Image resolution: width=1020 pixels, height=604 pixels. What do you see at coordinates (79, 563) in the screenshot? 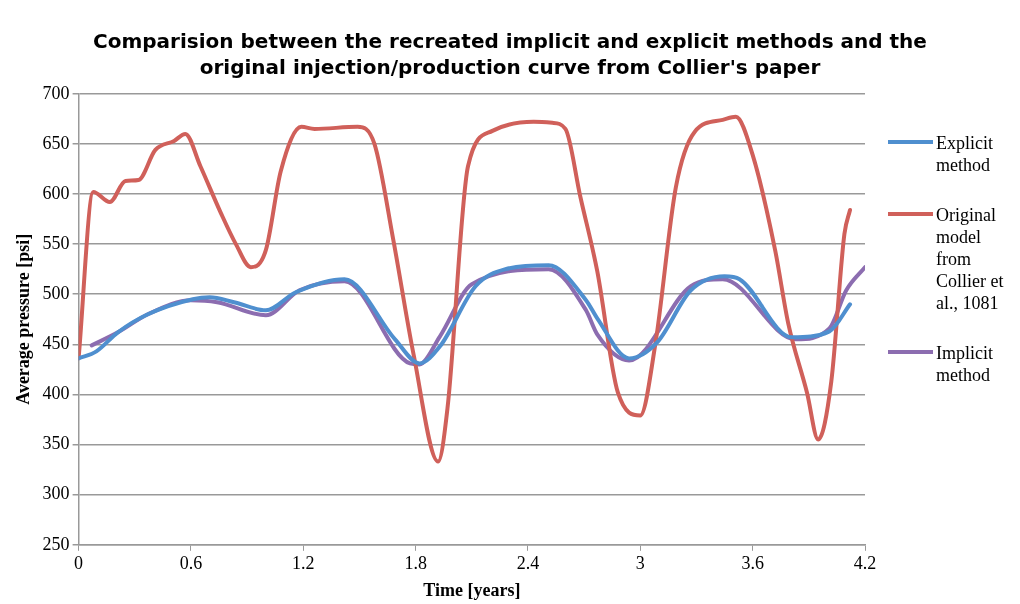
I see `x-tick-label: 0` at bounding box center [79, 563].